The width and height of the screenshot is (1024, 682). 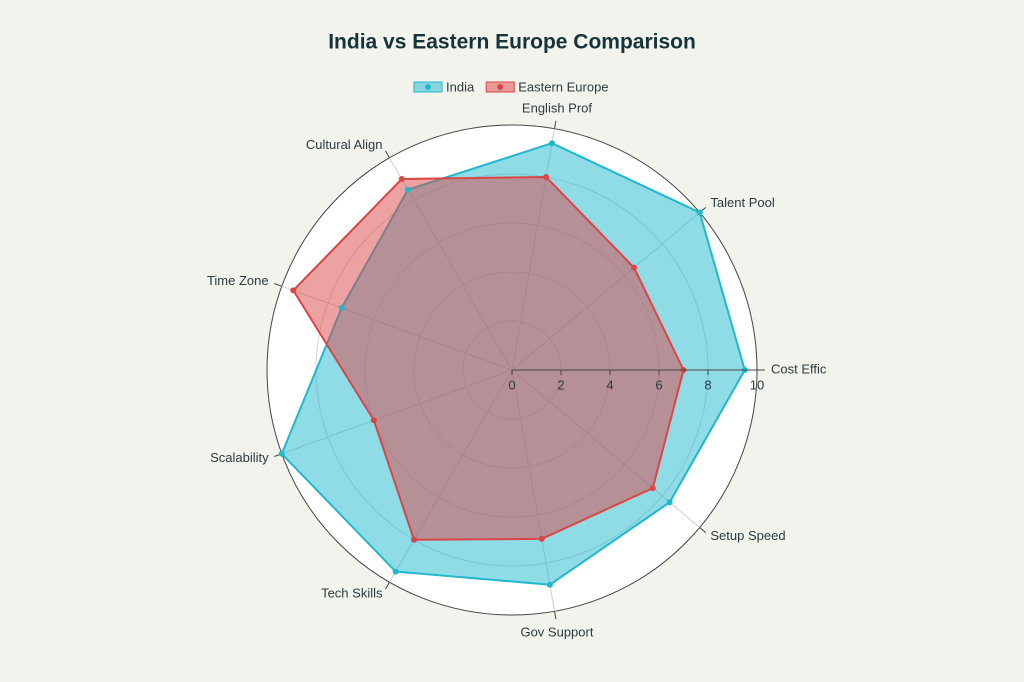 I want to click on category-label: Talent Pool, so click(x=742, y=202).